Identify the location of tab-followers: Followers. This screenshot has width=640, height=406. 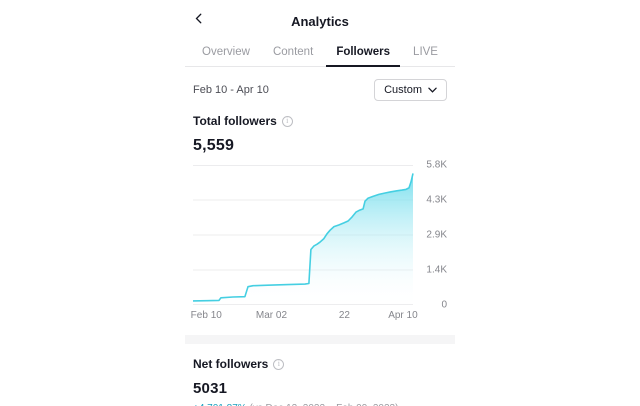
(363, 53).